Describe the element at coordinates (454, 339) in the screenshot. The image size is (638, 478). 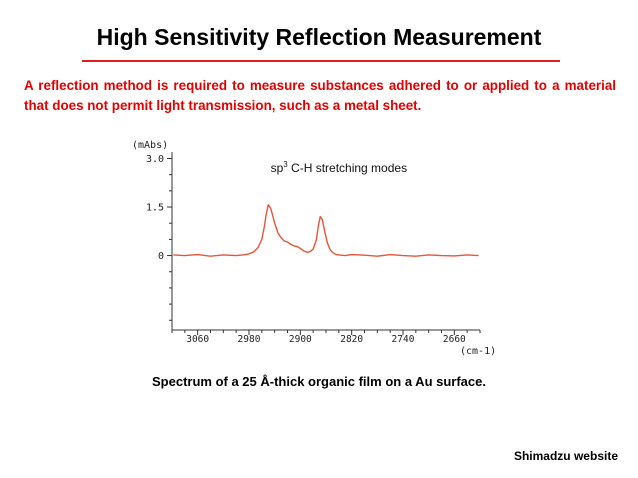
I see `x-tick-label: 2660` at that location.